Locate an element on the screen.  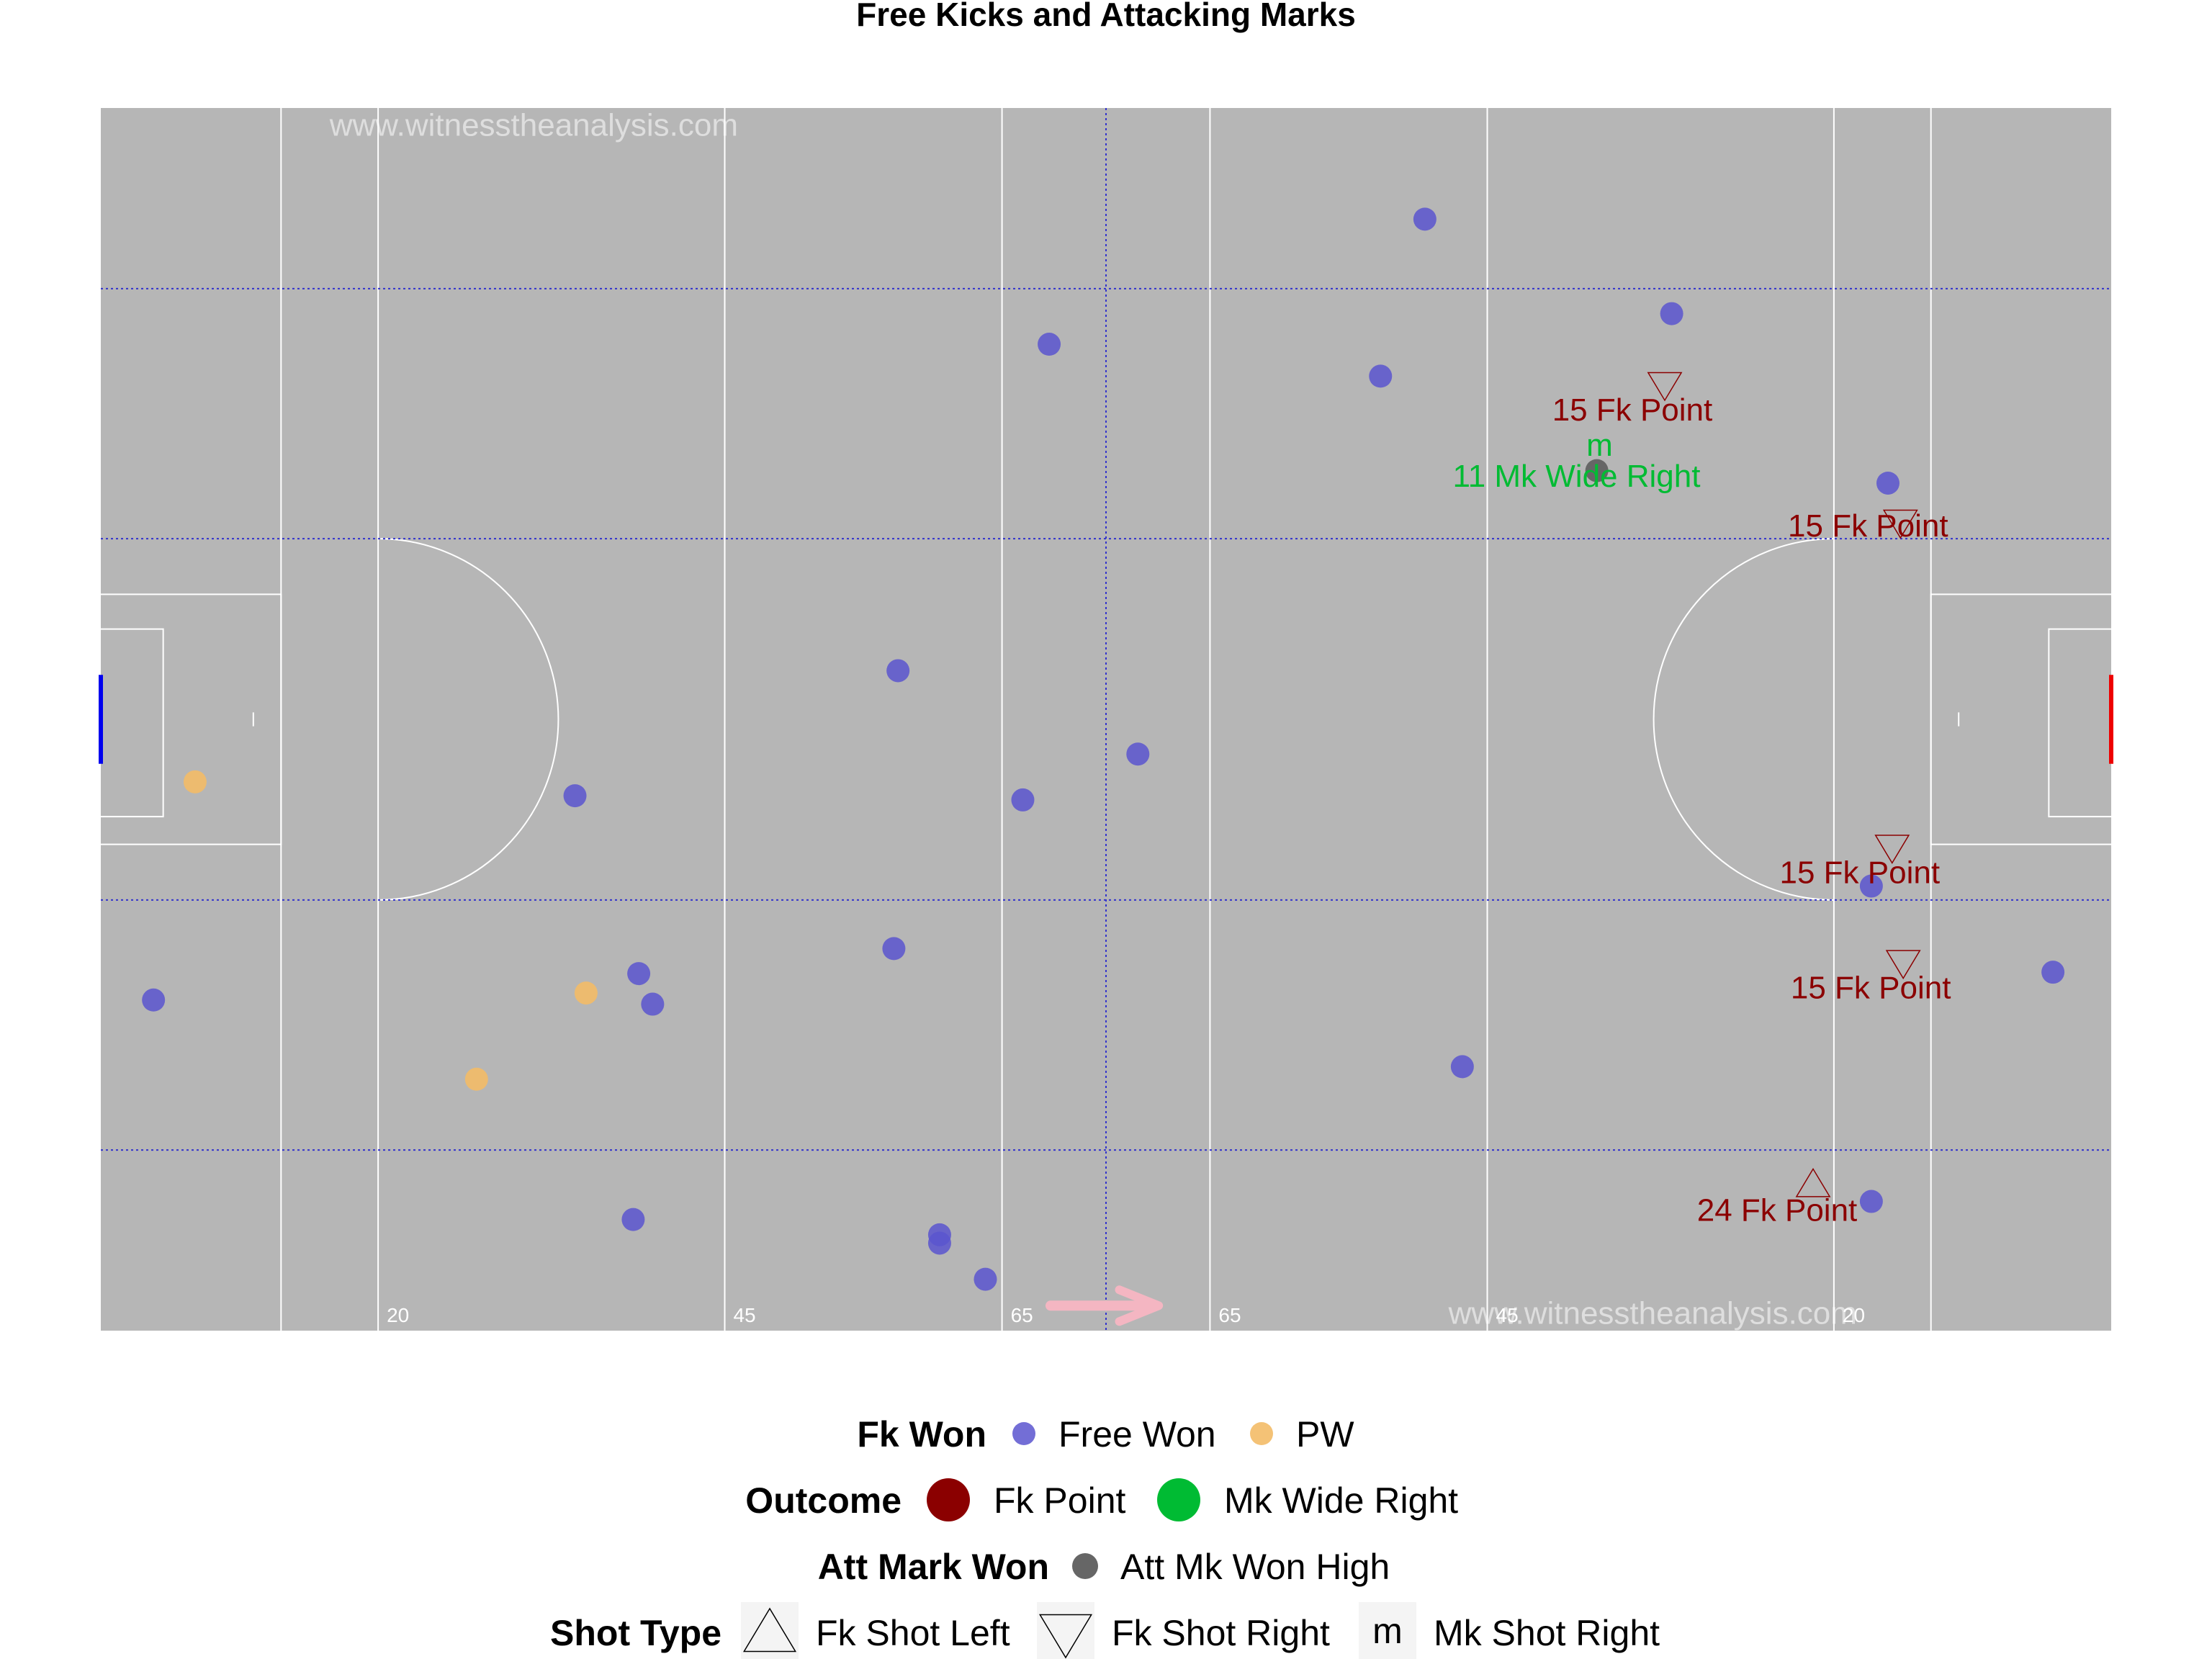
legend-key-fk-point is located at coordinates (948, 1499).